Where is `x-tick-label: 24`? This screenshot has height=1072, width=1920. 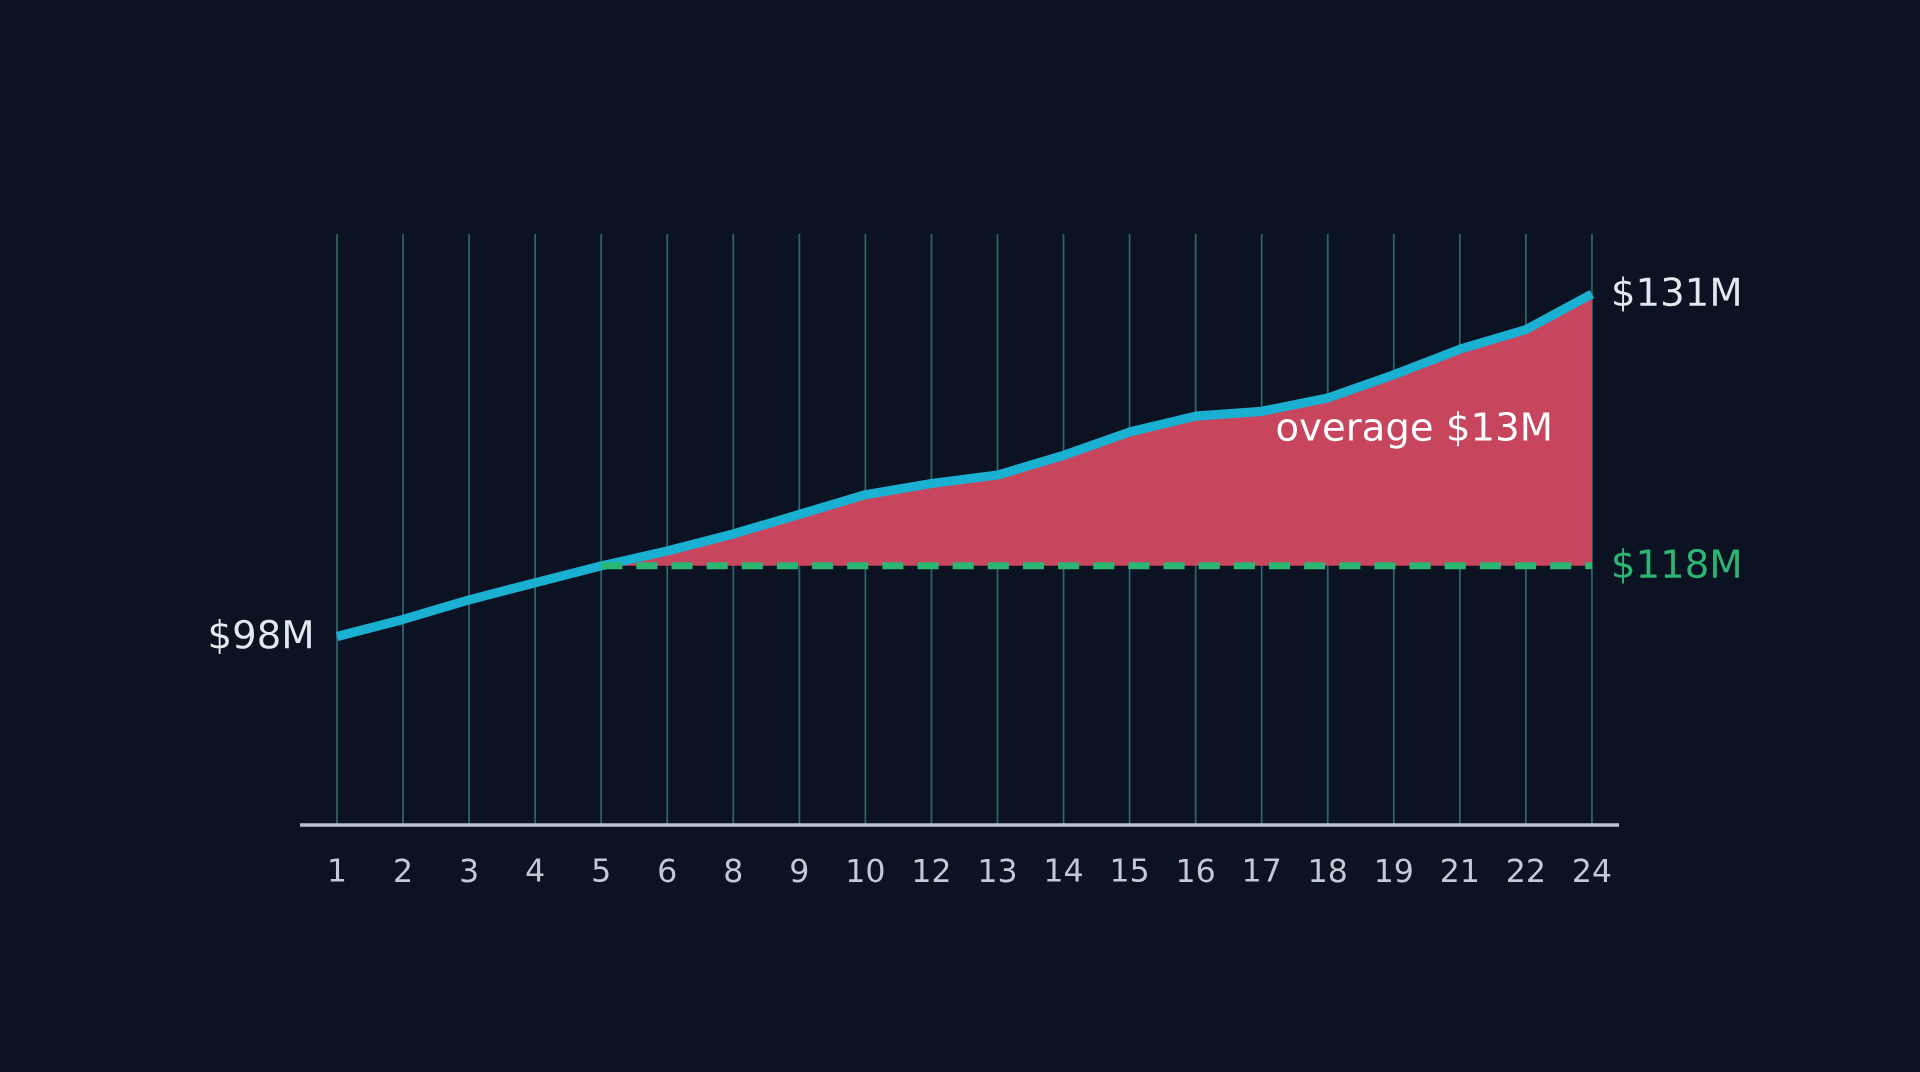
x-tick-label: 24 is located at coordinates (1592, 870).